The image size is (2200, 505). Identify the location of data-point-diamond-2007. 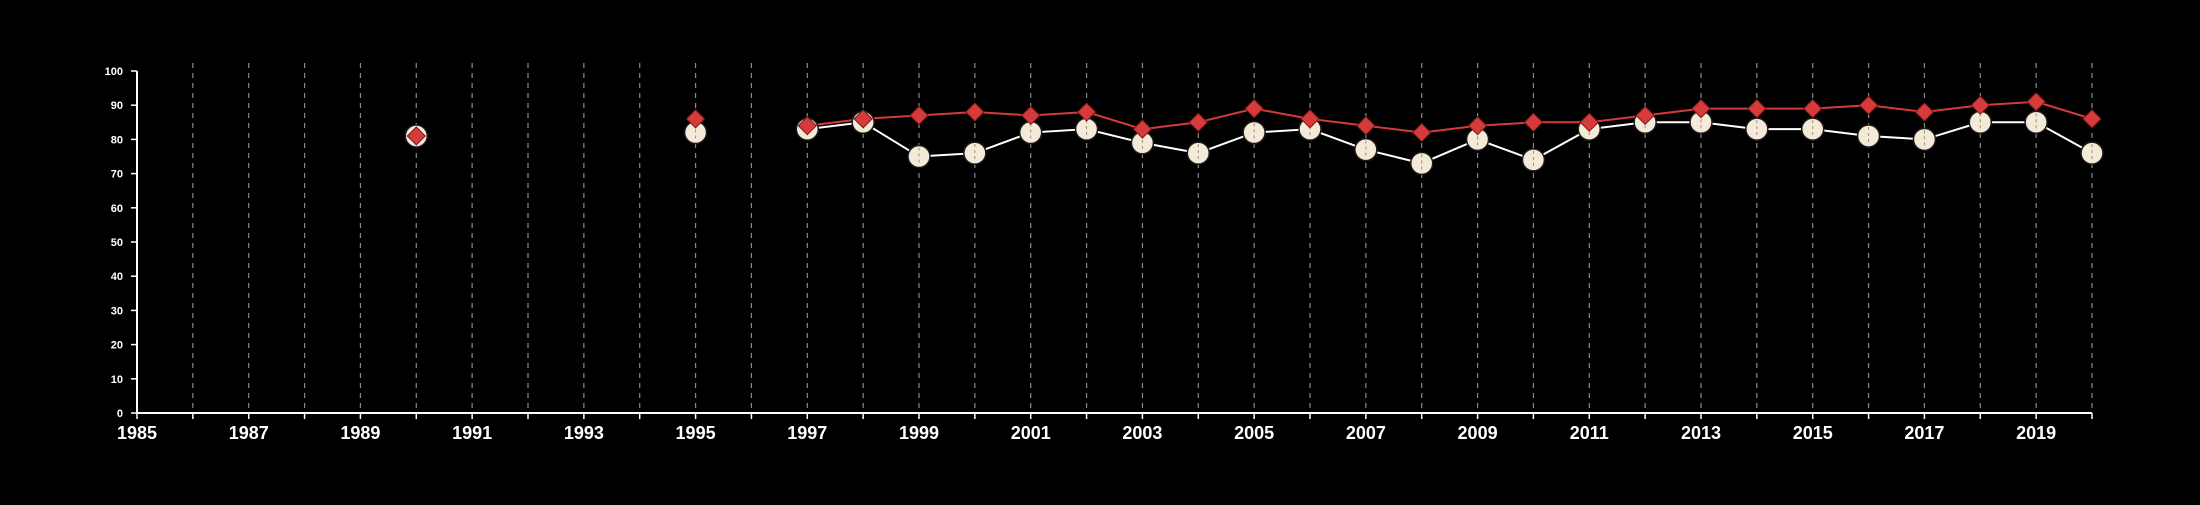
(1366, 126).